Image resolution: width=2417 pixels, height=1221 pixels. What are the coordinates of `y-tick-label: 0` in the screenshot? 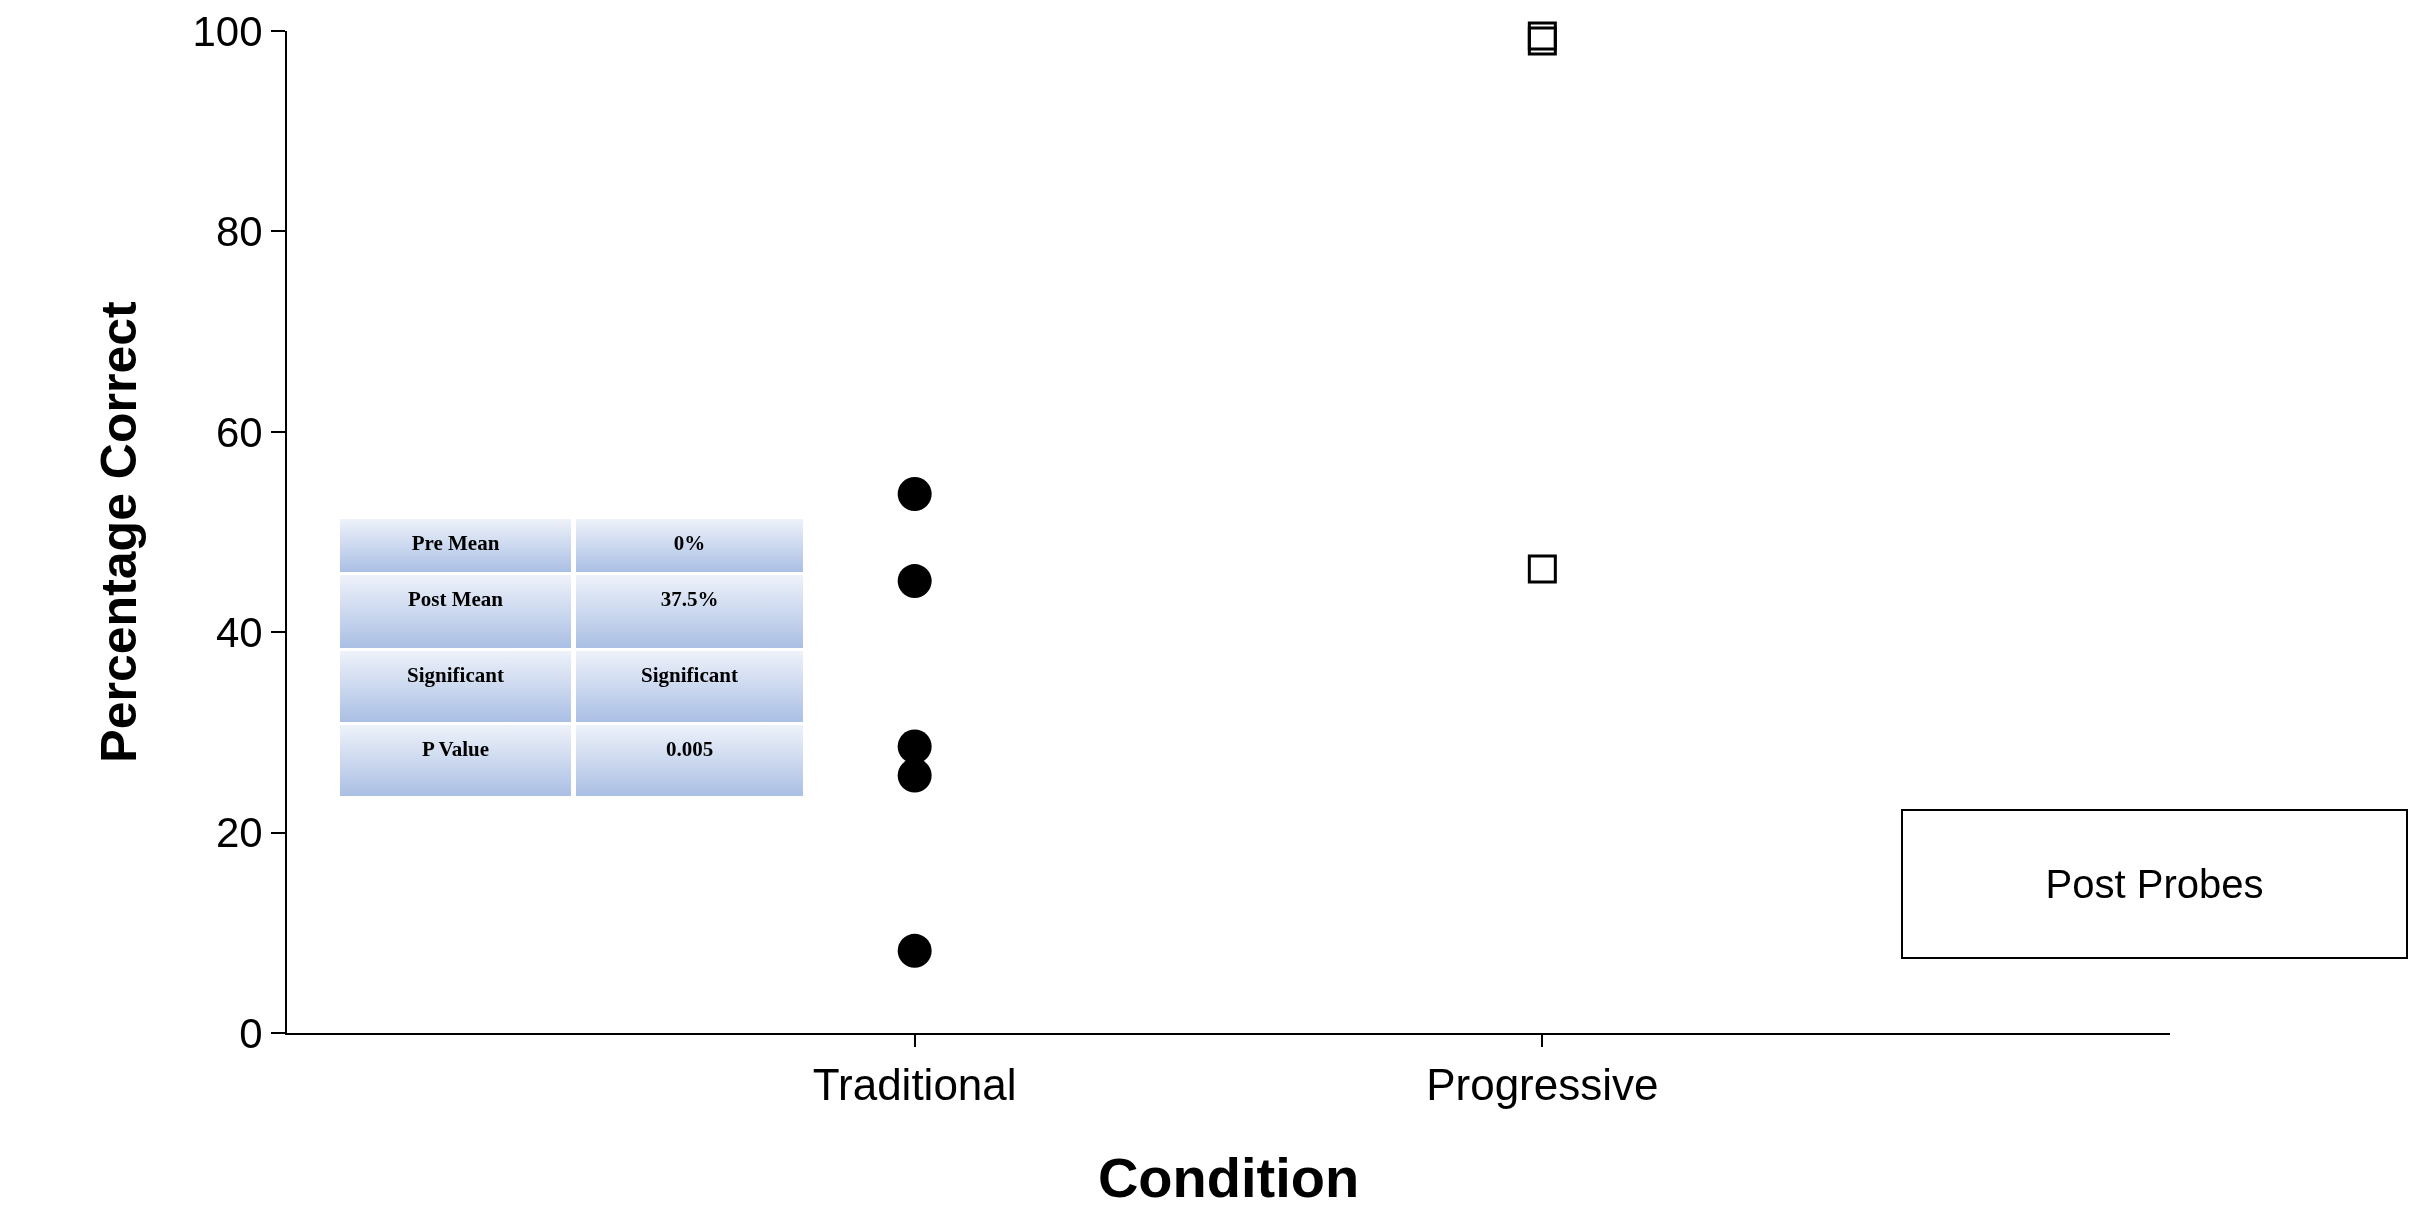 It's located at (251, 1033).